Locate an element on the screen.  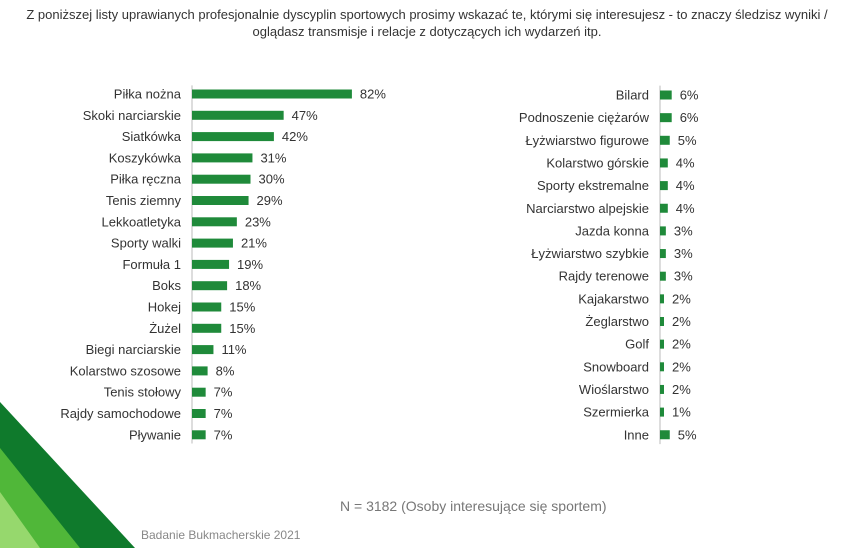
category-label: Szermierka is located at coordinates (616, 412).